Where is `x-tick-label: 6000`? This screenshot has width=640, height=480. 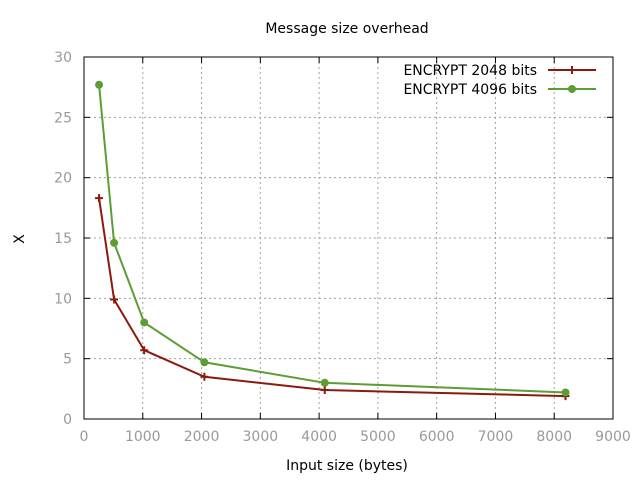 x-tick-label: 6000 is located at coordinates (437, 437).